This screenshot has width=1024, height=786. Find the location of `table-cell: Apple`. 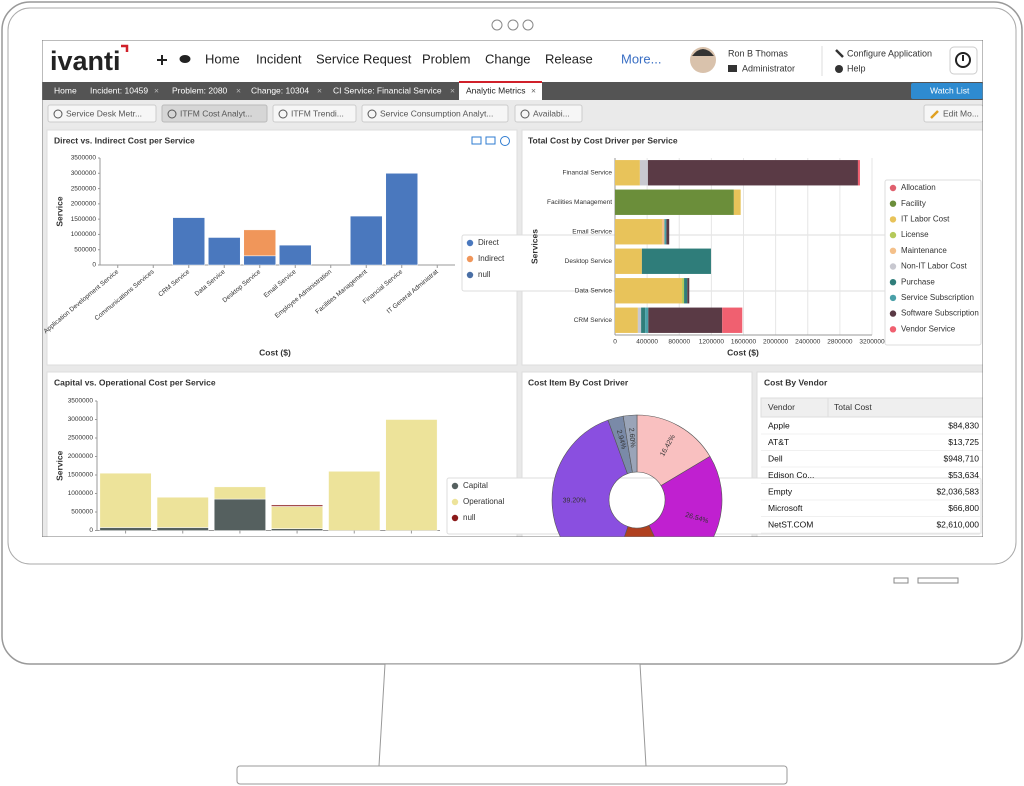

table-cell: Apple is located at coordinates (779, 425).